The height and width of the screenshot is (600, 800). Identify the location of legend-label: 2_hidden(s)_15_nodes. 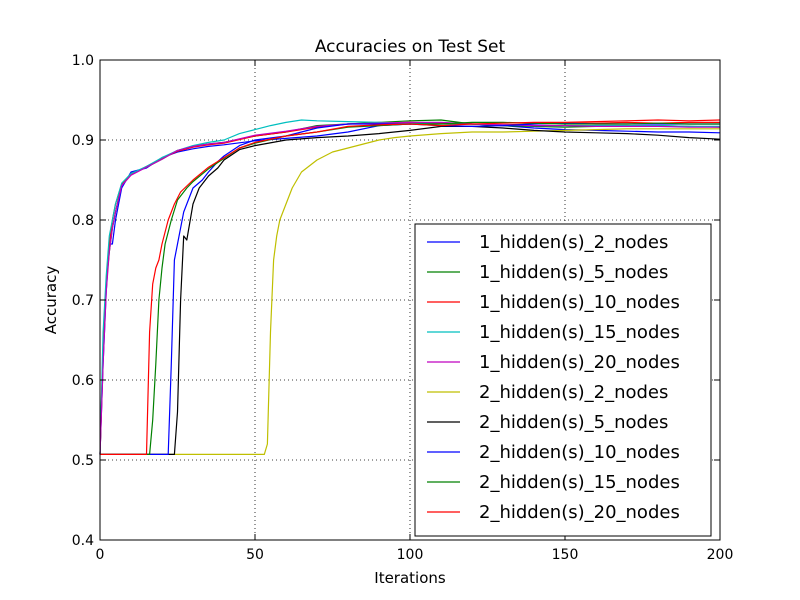
(579, 482).